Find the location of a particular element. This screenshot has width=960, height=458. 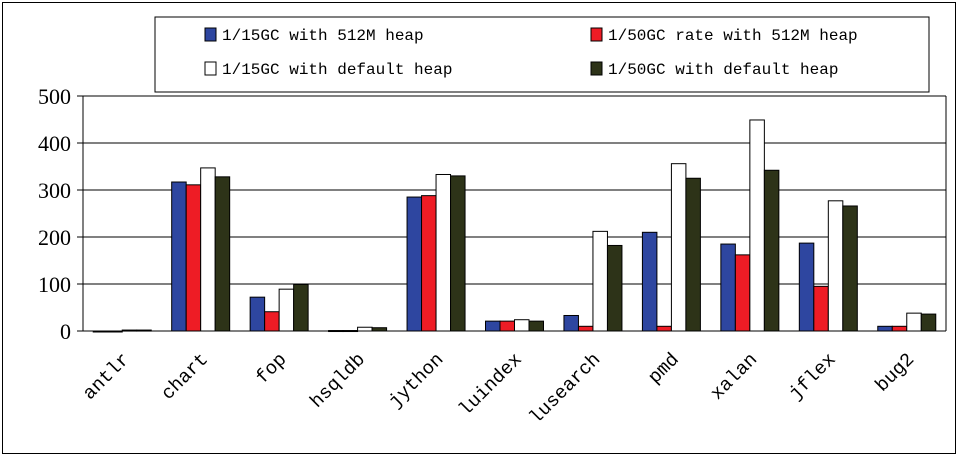

legend-box is located at coordinates (542, 54).